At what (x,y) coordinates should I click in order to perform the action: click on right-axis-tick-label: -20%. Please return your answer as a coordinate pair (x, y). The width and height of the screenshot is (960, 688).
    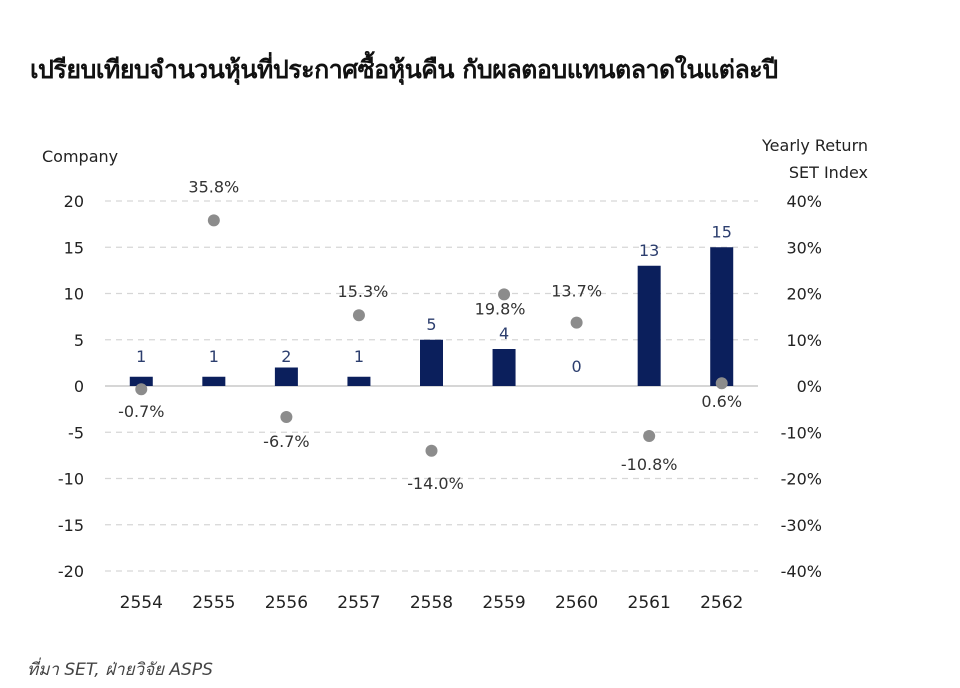
    Looking at the image, I should click on (801, 479).